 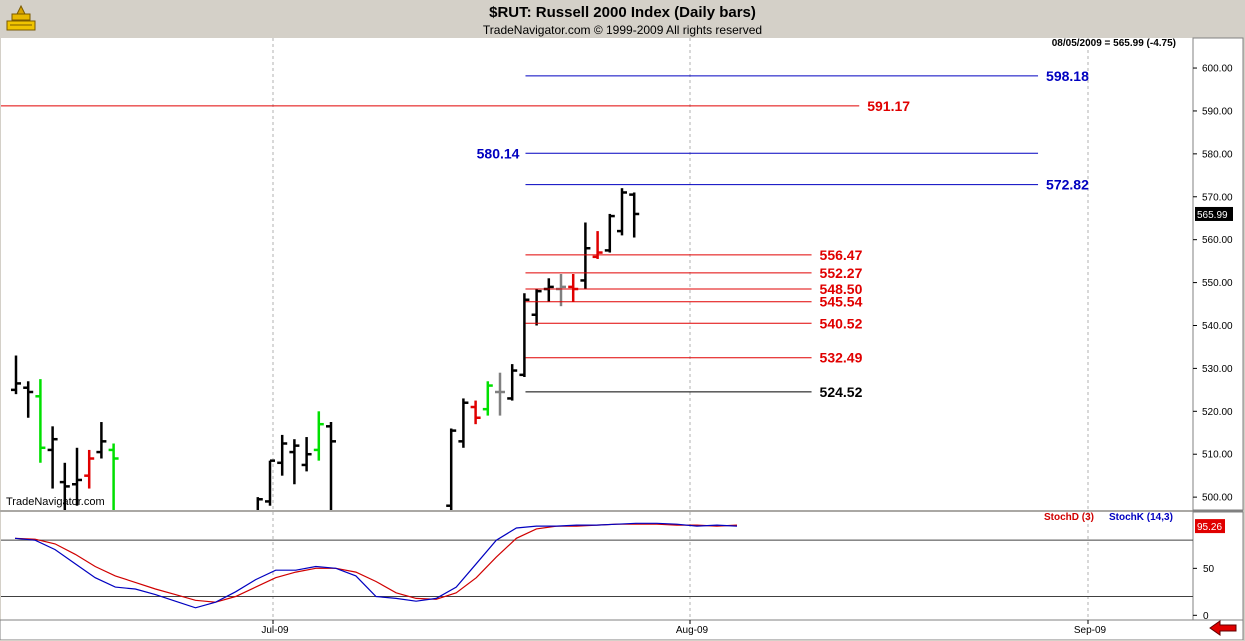 What do you see at coordinates (1113, 43) in the screenshot?
I see `last-bar-status: 08/05/2009 = 565.99 (-4.75)` at bounding box center [1113, 43].